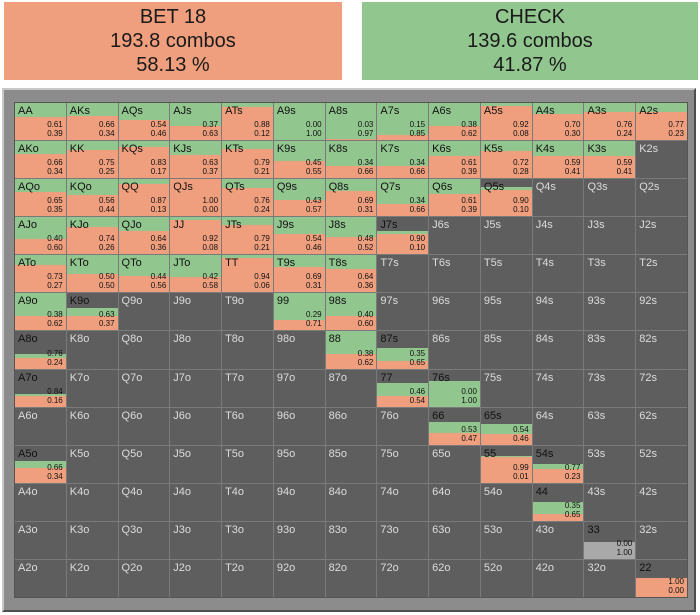 The image size is (700, 615). Describe the element at coordinates (454, 160) in the screenshot. I see `hand-cell-K6s: 0.61 0.39 K6s` at that location.